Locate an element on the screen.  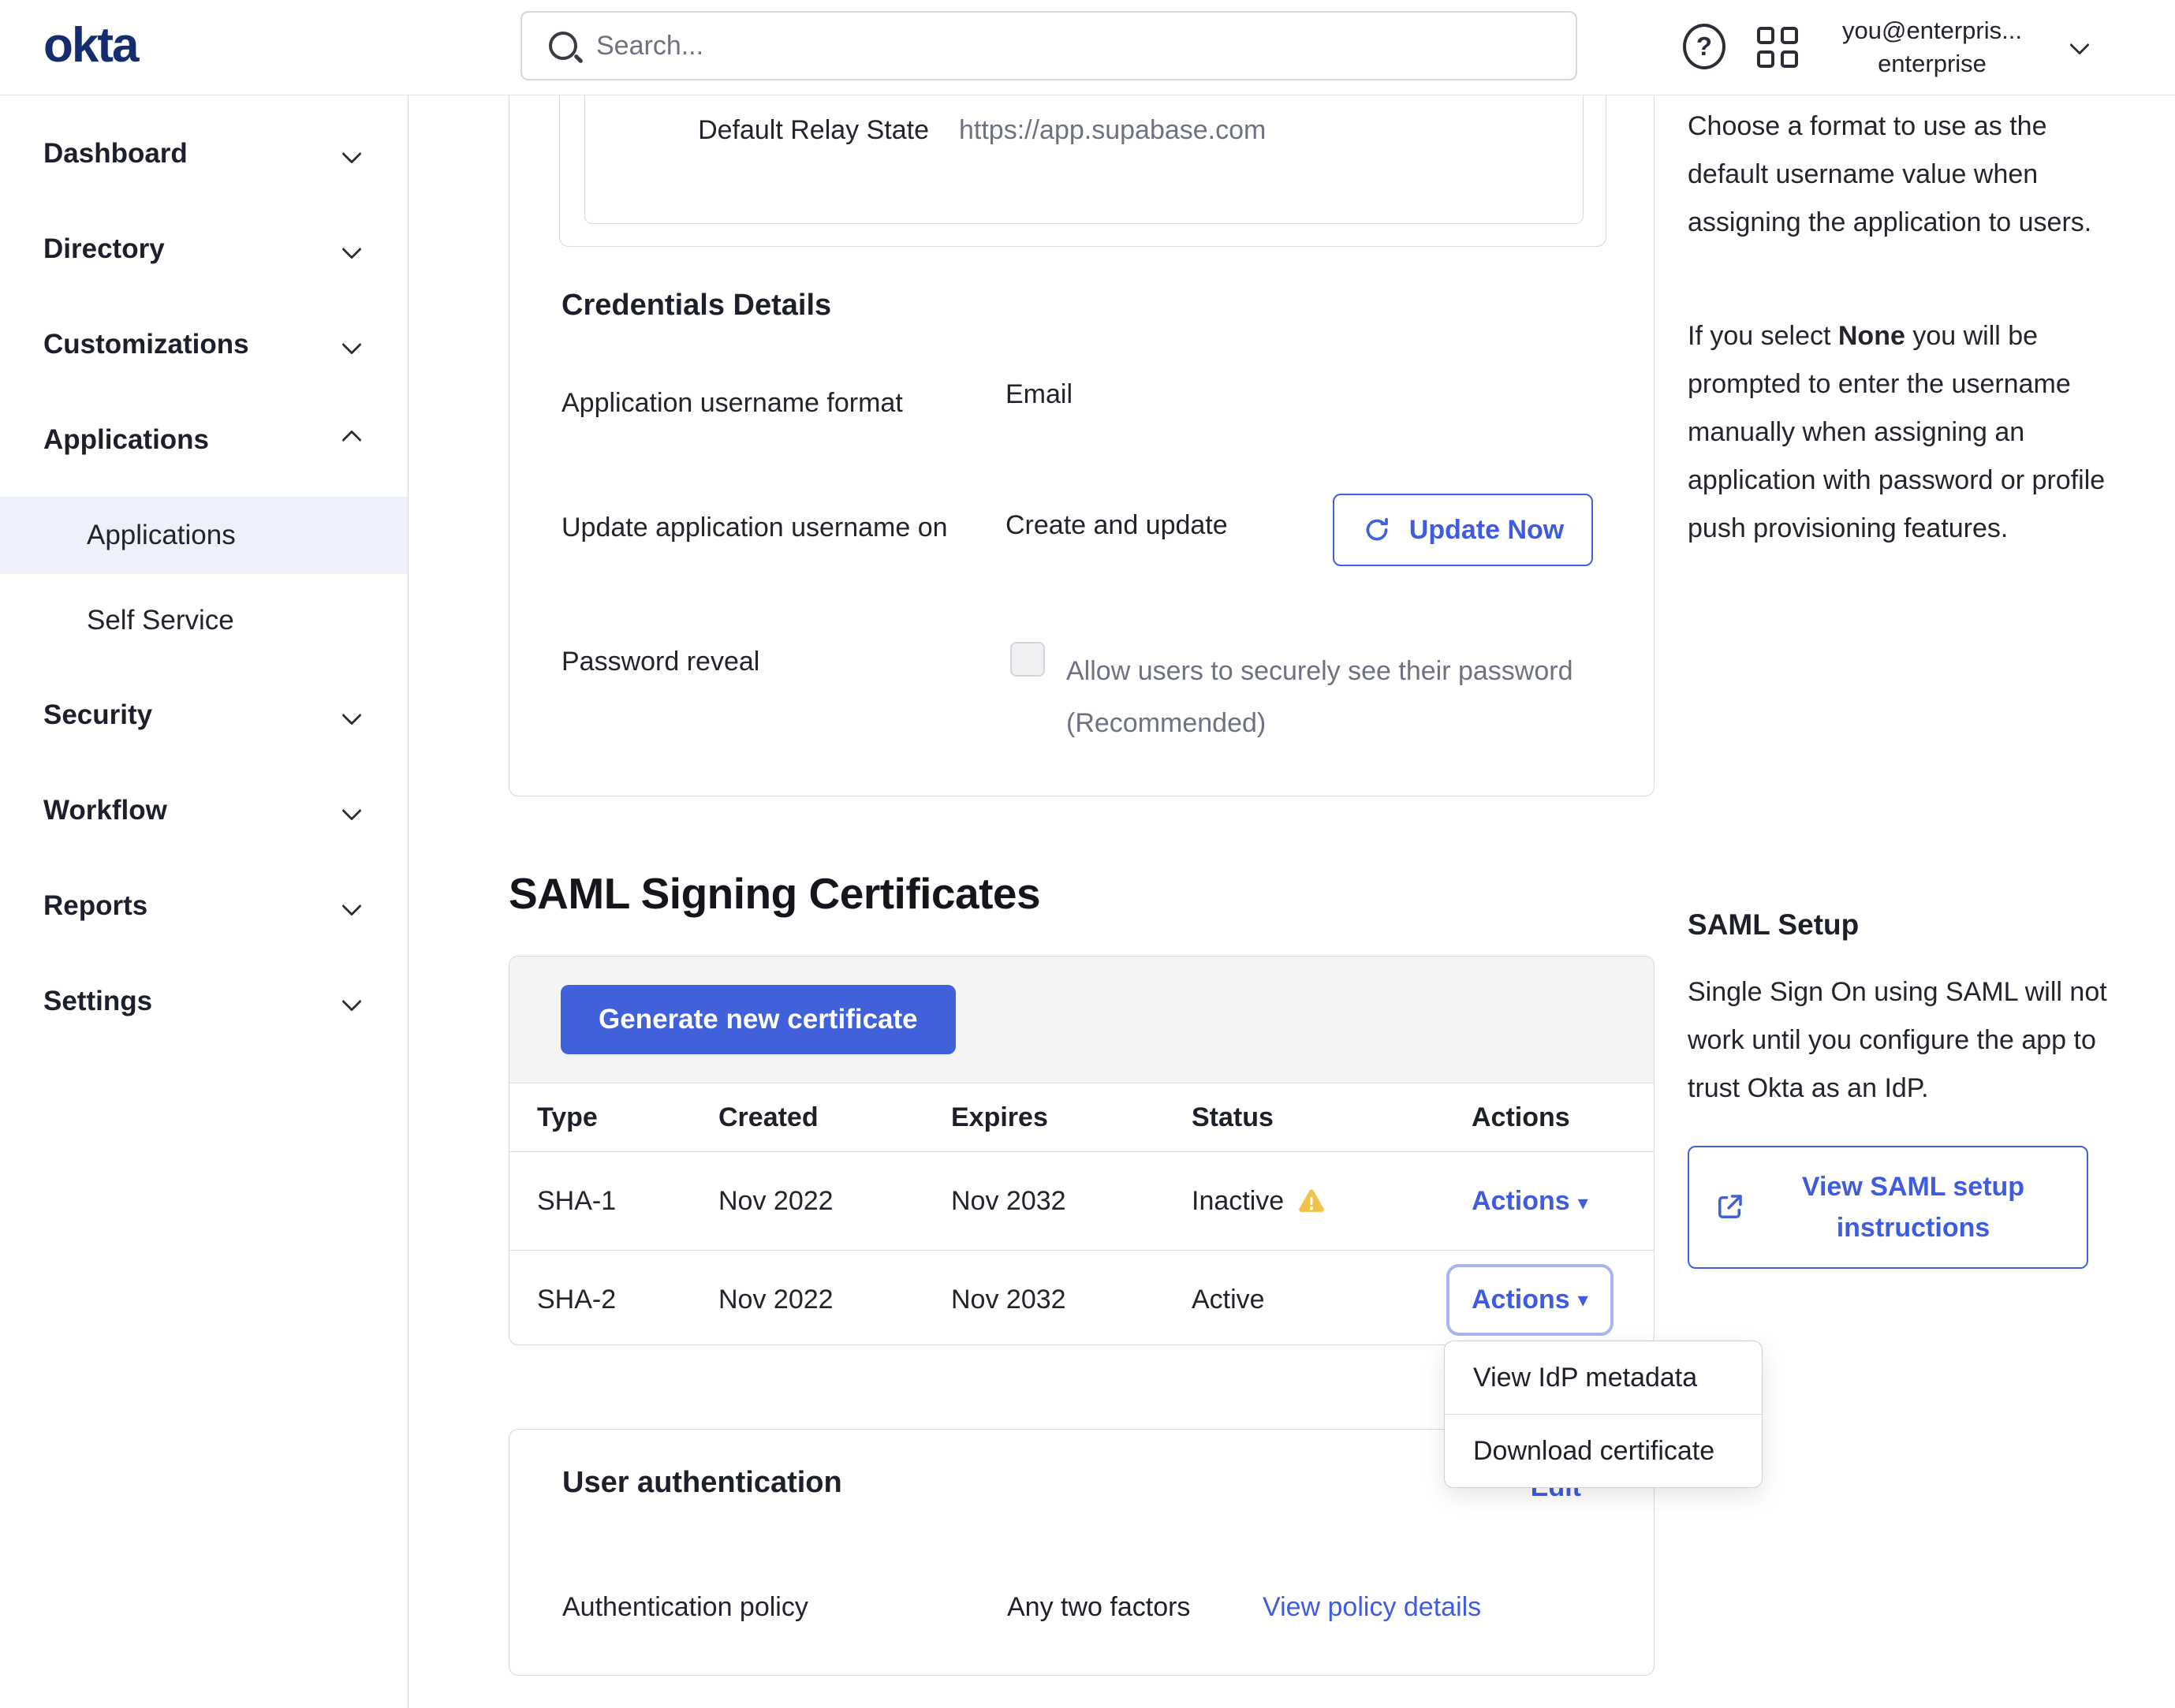
sidebar-item-reports: Reports is located at coordinates (204, 905).